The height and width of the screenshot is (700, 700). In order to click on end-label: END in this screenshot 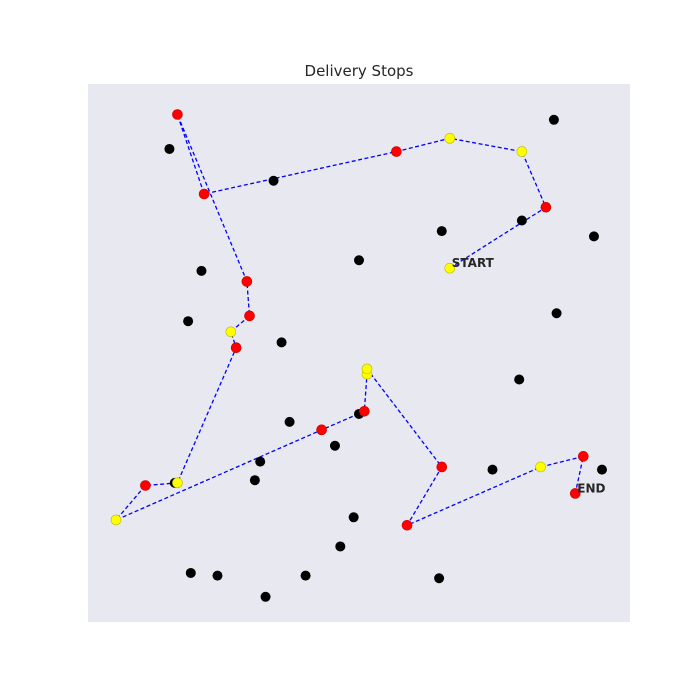, I will do `click(591, 488)`.